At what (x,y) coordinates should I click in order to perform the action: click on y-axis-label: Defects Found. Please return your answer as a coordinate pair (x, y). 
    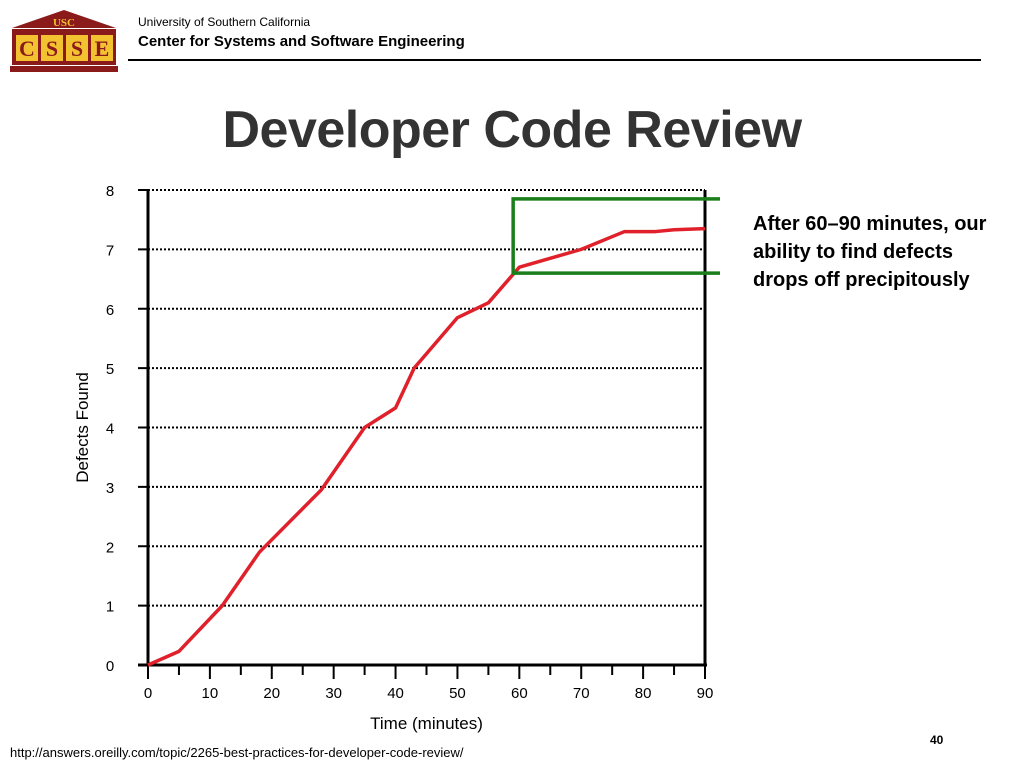
    Looking at the image, I should click on (82, 427).